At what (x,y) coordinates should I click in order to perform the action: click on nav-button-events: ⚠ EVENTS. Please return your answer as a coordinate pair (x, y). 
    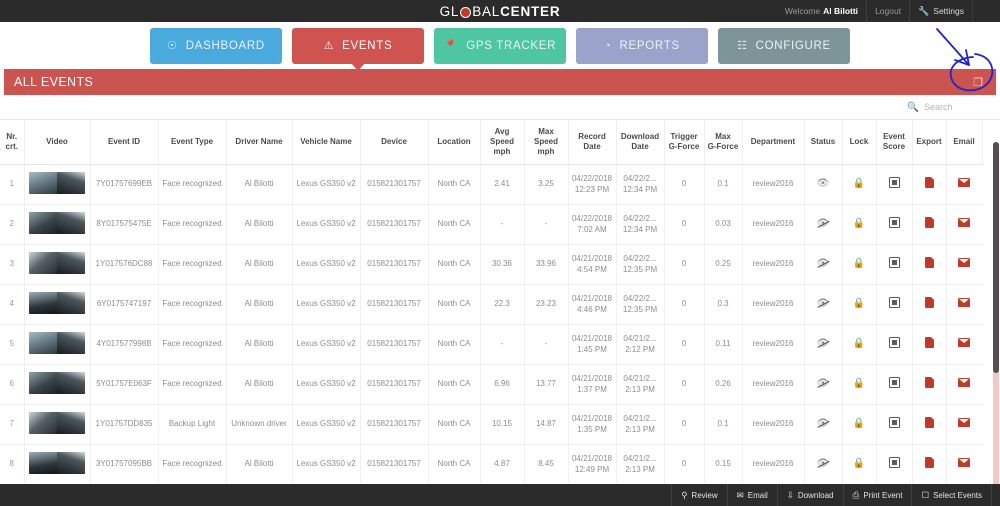
    Looking at the image, I should click on (358, 45).